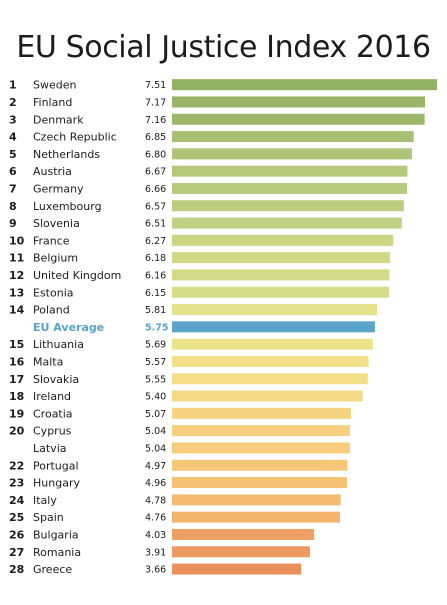 The height and width of the screenshot is (605, 447). What do you see at coordinates (155, 120) in the screenshot?
I see `value-label: 7.16` at bounding box center [155, 120].